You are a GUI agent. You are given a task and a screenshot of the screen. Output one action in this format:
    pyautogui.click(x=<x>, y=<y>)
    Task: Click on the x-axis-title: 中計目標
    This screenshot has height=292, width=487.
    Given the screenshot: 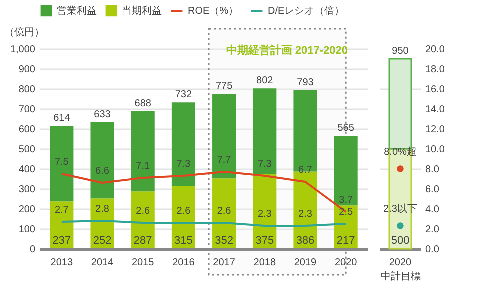 What is the action you would take?
    pyautogui.click(x=401, y=276)
    